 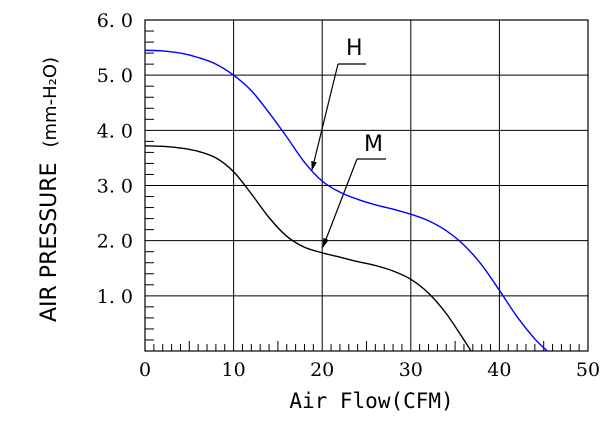 I want to click on y-tick-label: 5. 0, so click(x=115, y=76).